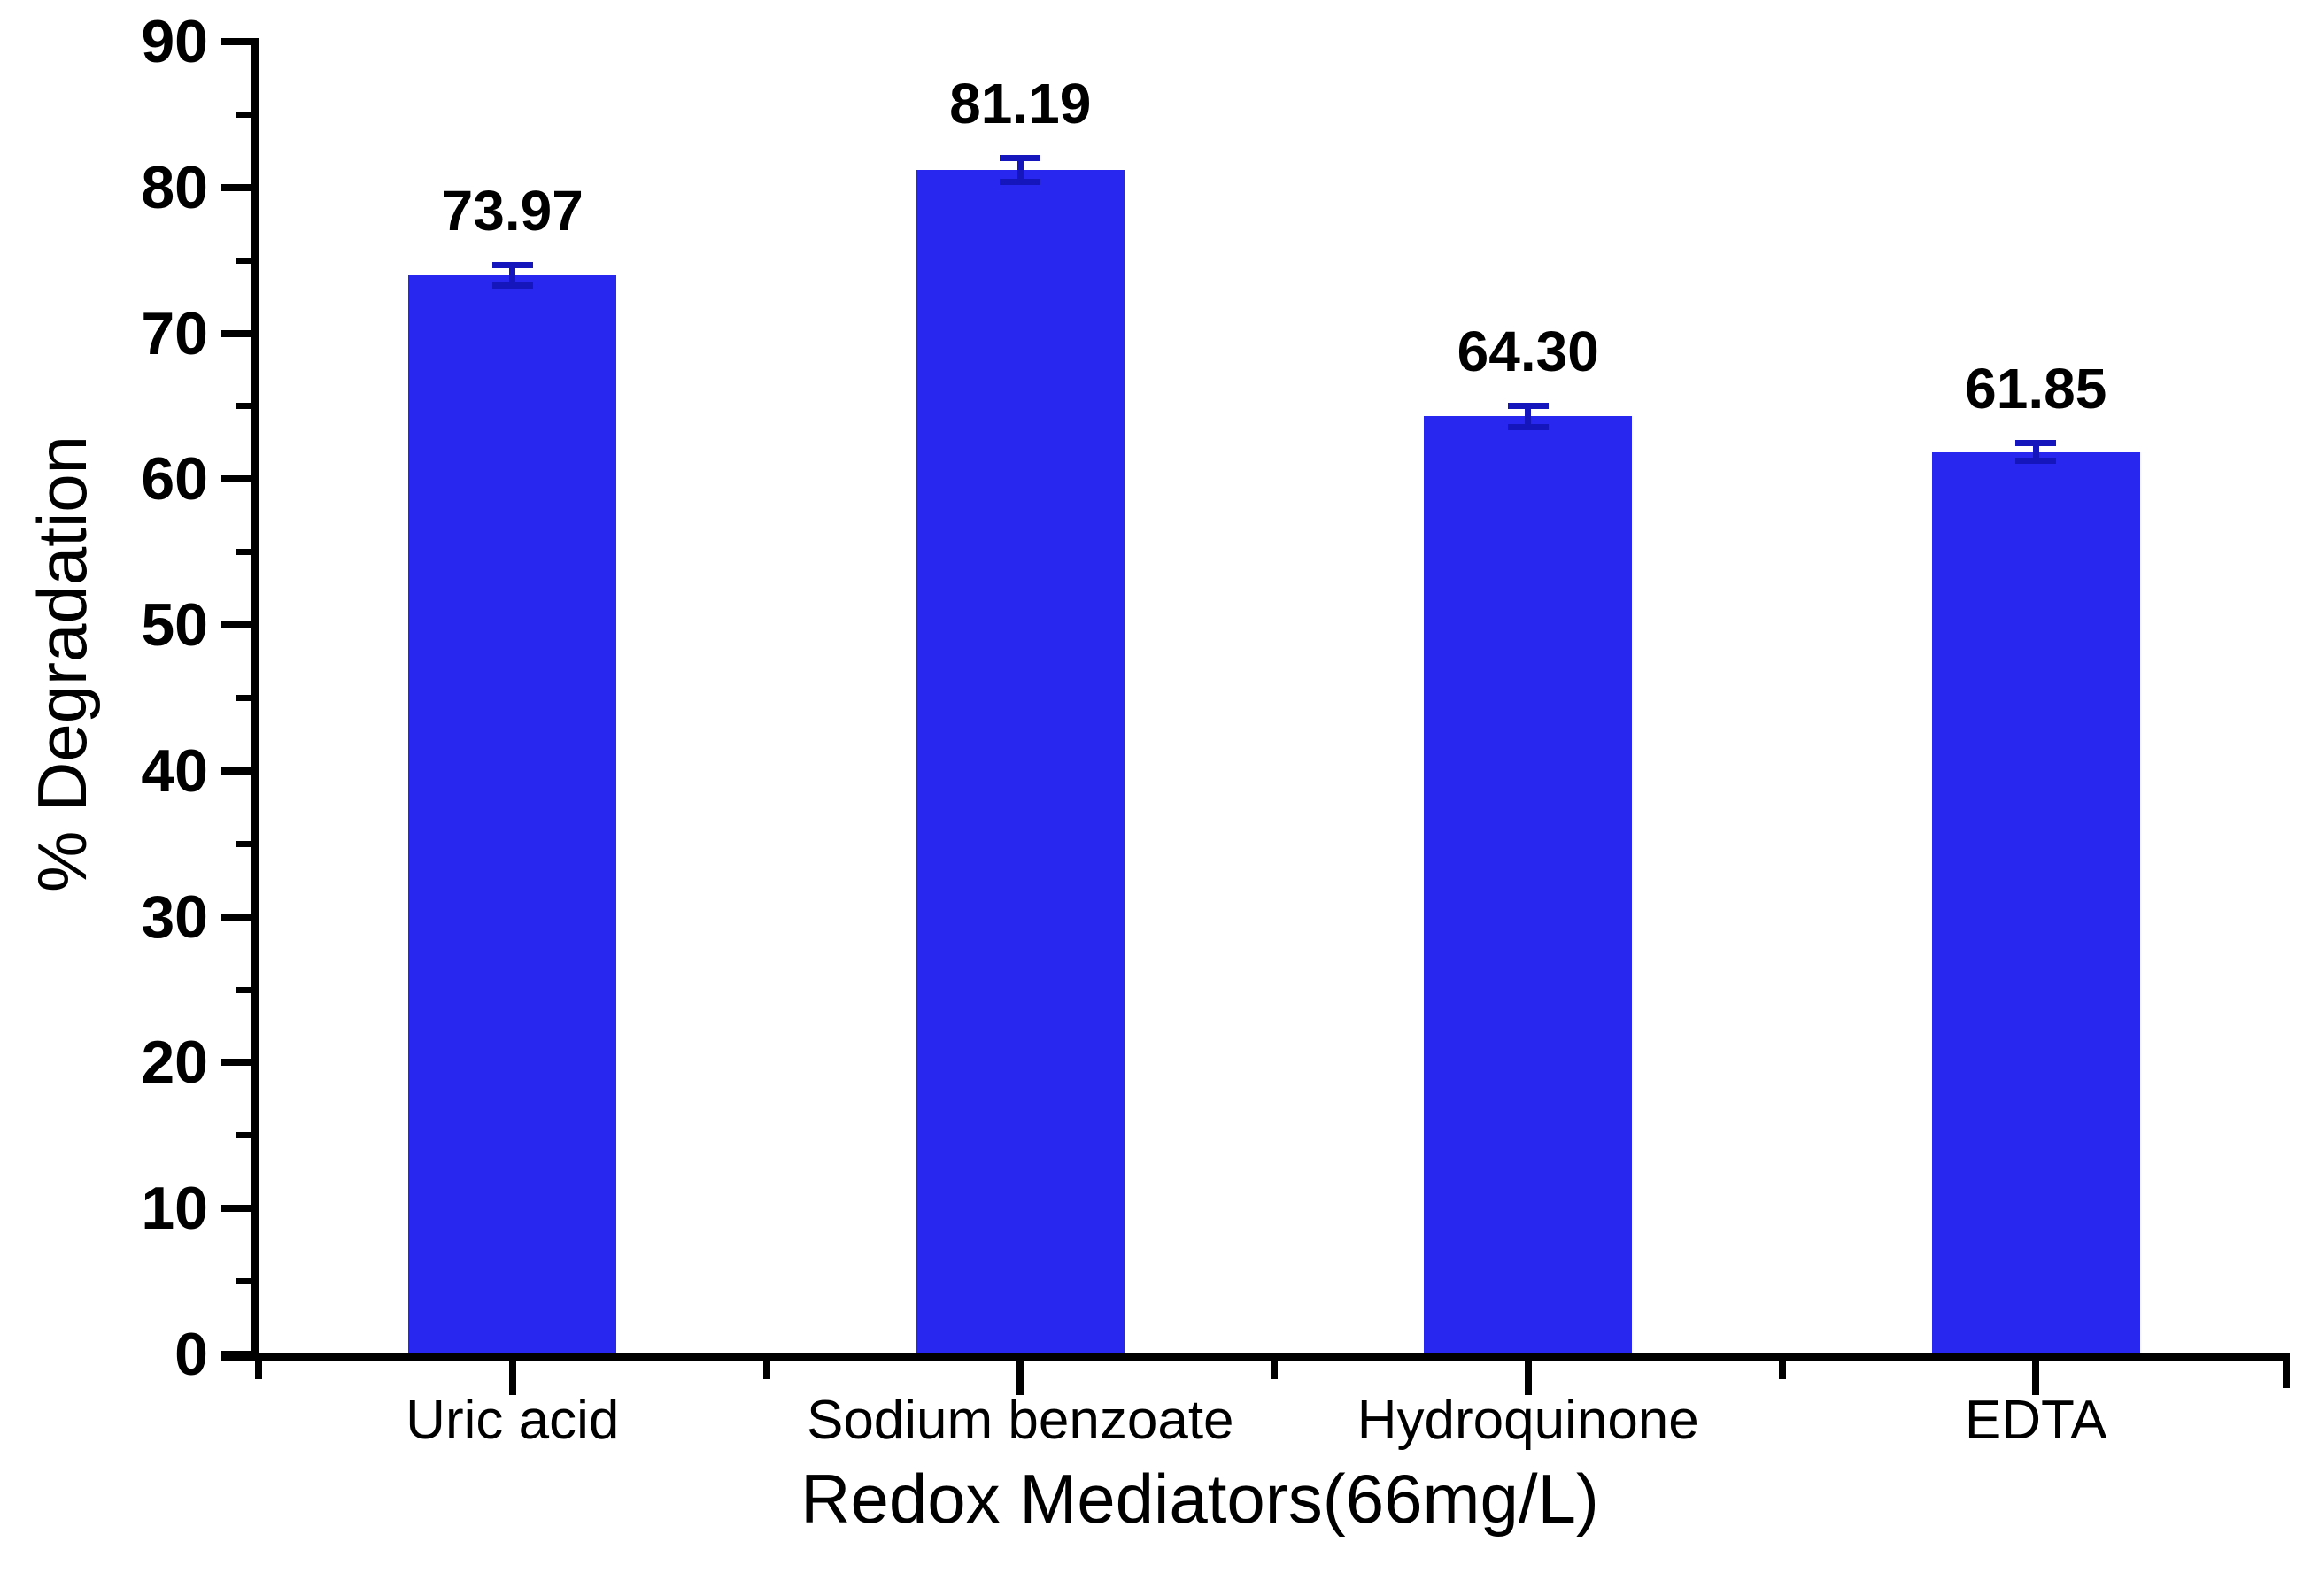 The image size is (2319, 1596). What do you see at coordinates (2036, 388) in the screenshot?
I see `bar-value-label: 61.85` at bounding box center [2036, 388].